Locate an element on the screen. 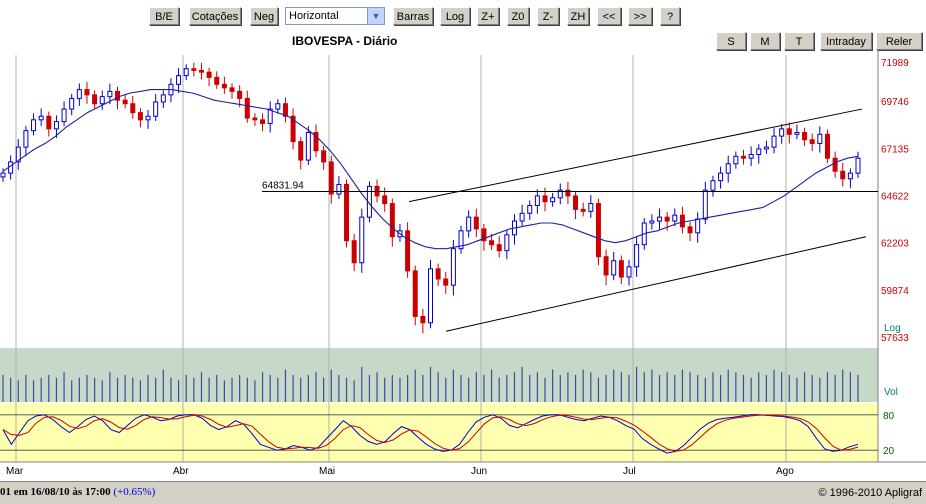 The image size is (926, 504). cotacoes-button: Cotações is located at coordinates (215, 16).